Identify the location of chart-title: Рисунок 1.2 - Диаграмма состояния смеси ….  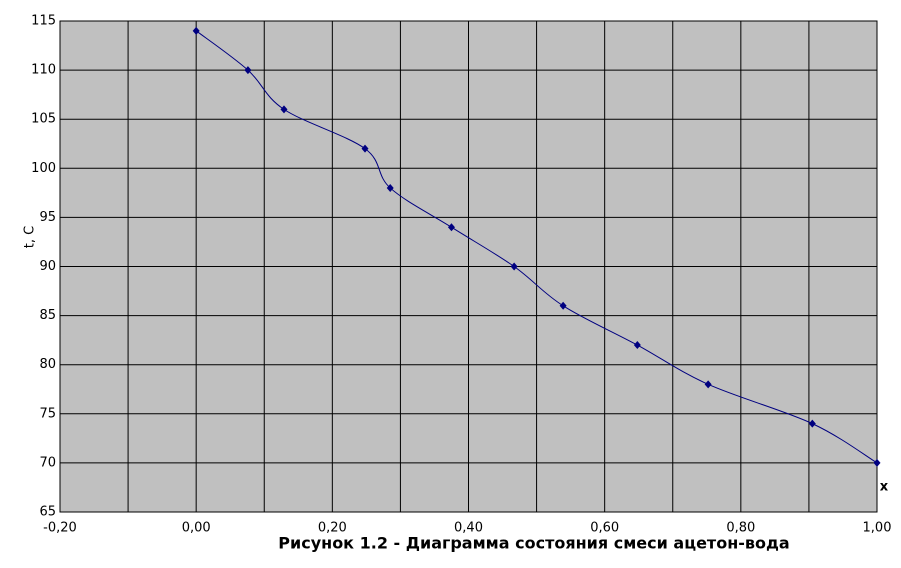
(533, 543).